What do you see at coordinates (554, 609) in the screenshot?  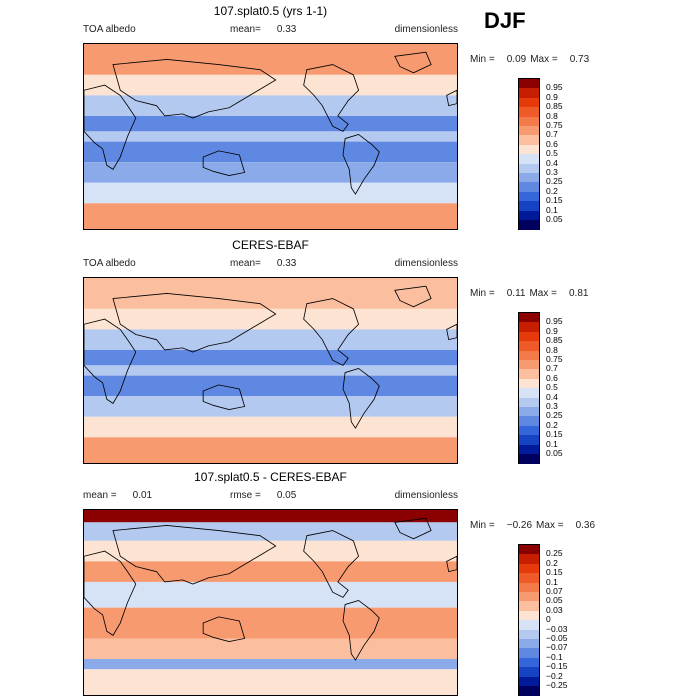 I see `colorbar-tick-label: 0.03` at bounding box center [554, 609].